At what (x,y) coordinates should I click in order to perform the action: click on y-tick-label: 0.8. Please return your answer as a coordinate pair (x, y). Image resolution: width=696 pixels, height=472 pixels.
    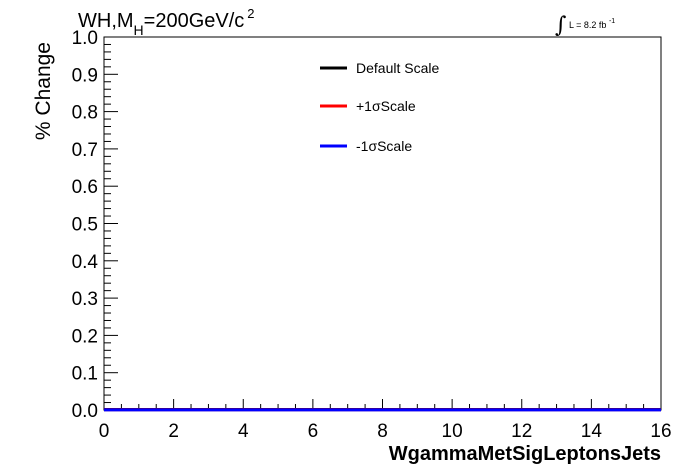
    Looking at the image, I should click on (85, 113).